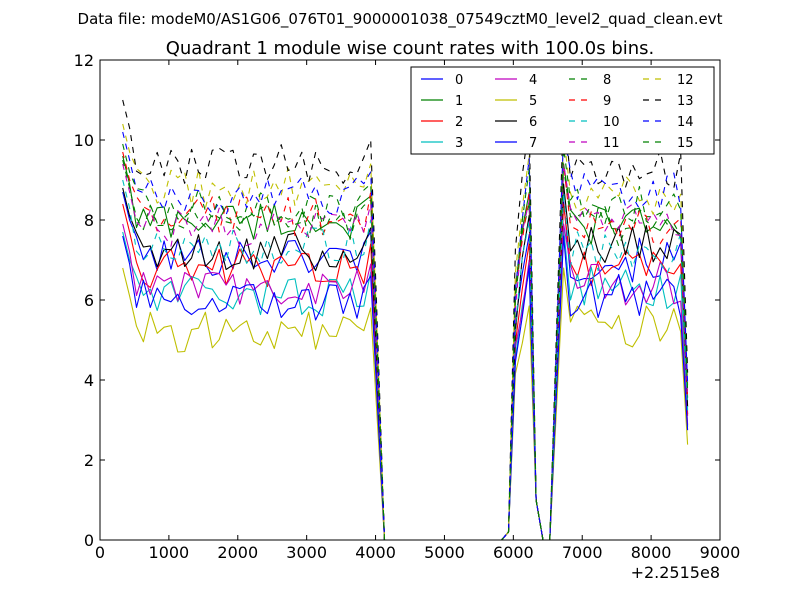 The height and width of the screenshot is (600, 800). I want to click on legend-label-11: 11, so click(611, 143).